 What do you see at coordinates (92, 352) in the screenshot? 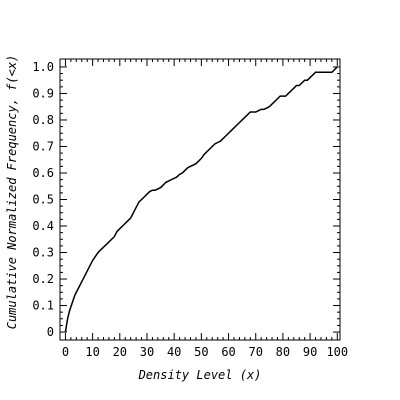
I see `x-tick-label: 10` at bounding box center [92, 352].